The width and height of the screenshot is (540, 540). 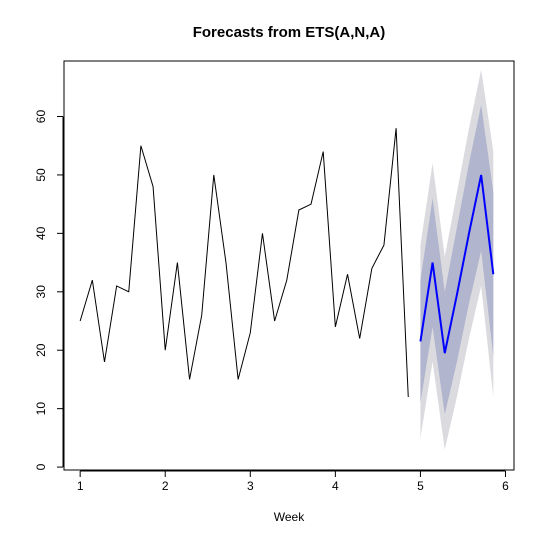 I want to click on y-tick-label: 10, so click(x=41, y=409).